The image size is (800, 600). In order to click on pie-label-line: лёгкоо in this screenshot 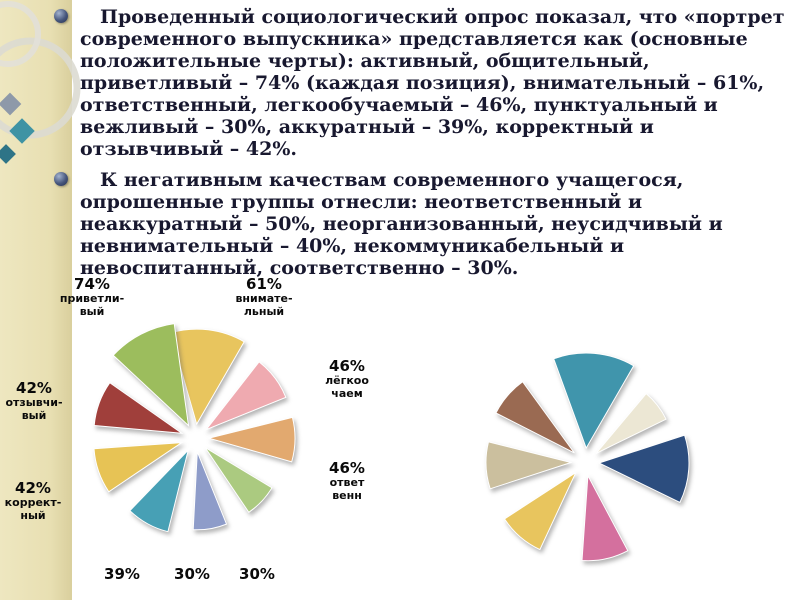, I will do `click(347, 381)`.